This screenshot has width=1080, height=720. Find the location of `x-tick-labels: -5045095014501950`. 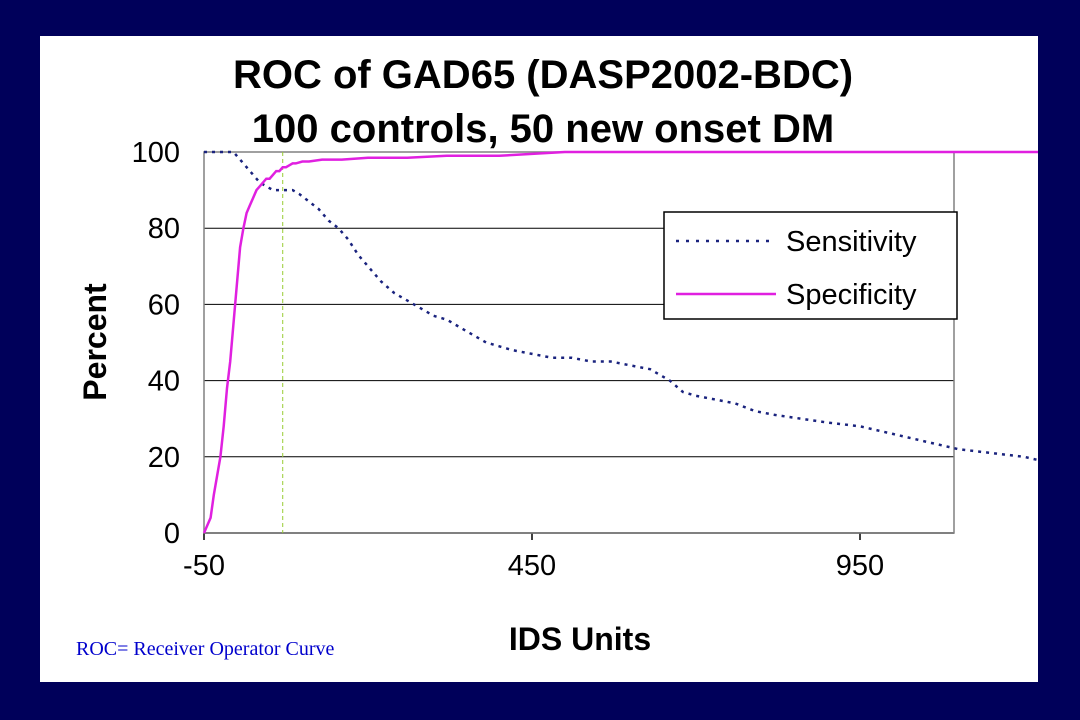

x-tick-labels: -5045095014501950 is located at coordinates (533, 566).